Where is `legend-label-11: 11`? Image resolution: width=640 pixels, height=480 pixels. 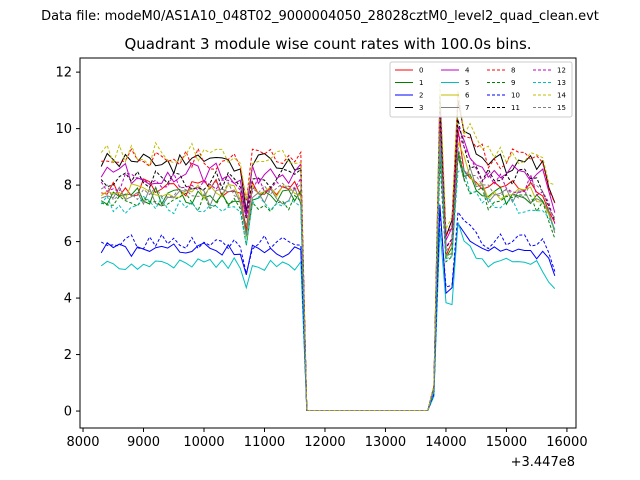 legend-label-11: 11 is located at coordinates (515, 108).